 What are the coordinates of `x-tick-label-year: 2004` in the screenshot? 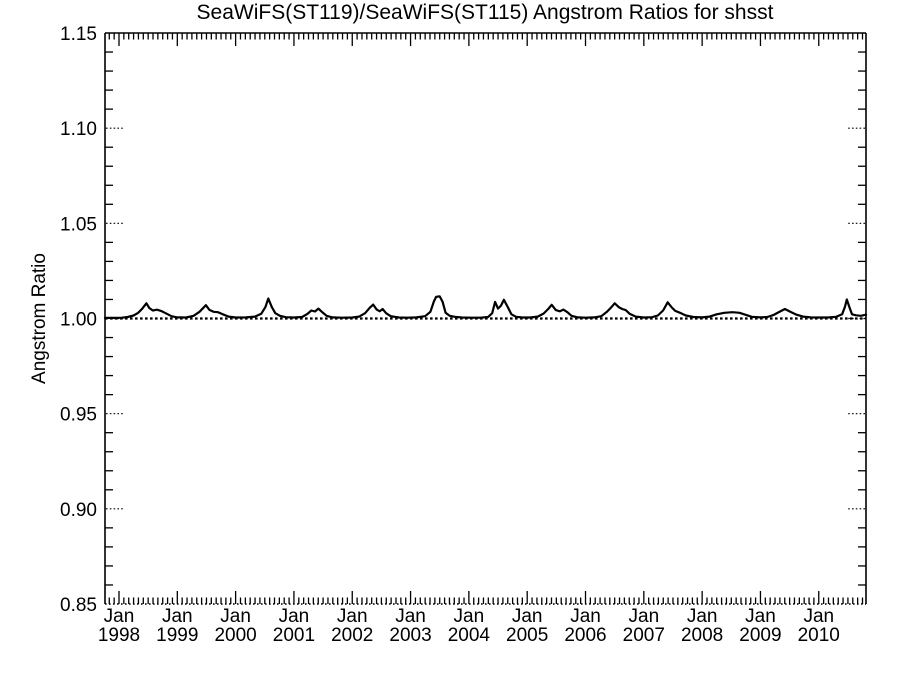 It's located at (469, 635).